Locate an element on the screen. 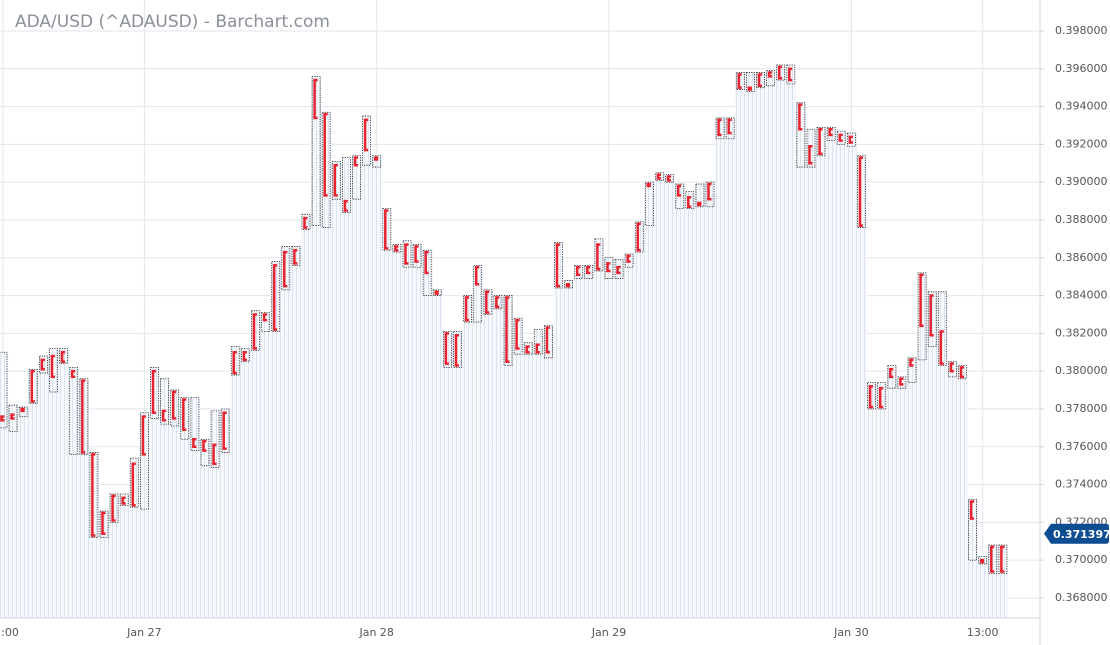  y-tick-label: 0.378000 is located at coordinates (1081, 408).